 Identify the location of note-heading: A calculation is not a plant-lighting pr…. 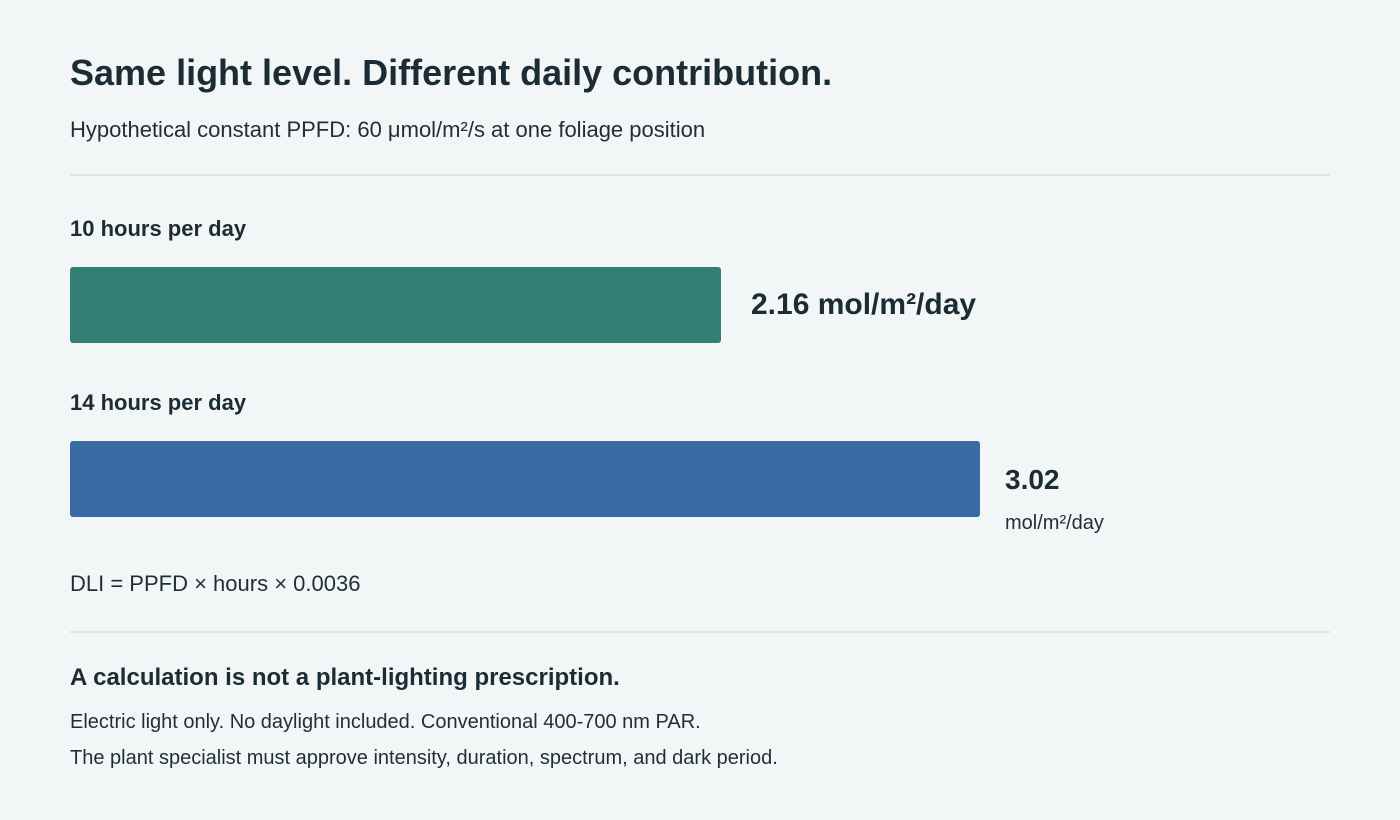
(345, 677).